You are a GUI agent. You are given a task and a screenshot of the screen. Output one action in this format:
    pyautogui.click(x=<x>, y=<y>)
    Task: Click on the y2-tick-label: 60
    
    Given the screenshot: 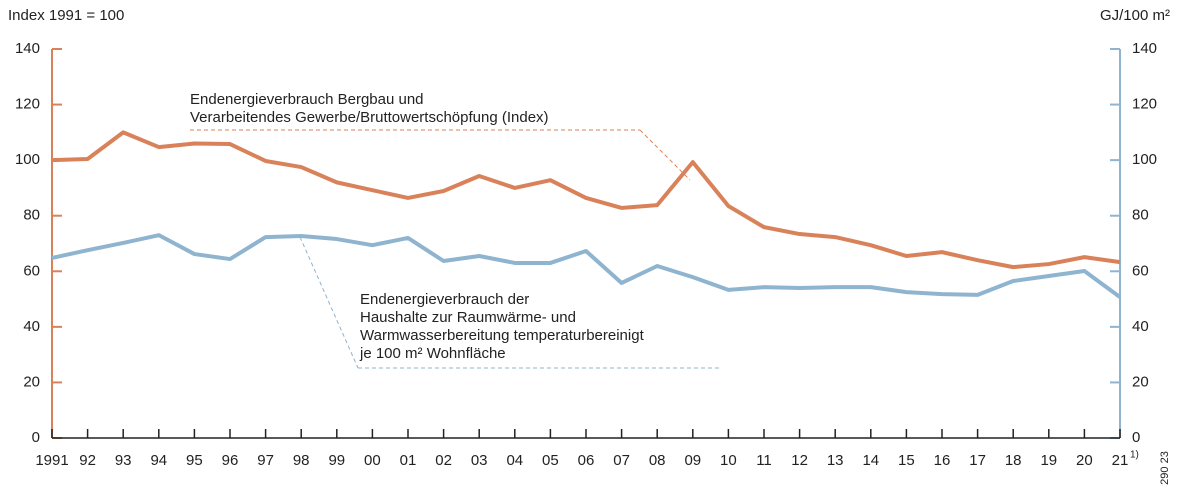 What is the action you would take?
    pyautogui.click(x=1140, y=270)
    